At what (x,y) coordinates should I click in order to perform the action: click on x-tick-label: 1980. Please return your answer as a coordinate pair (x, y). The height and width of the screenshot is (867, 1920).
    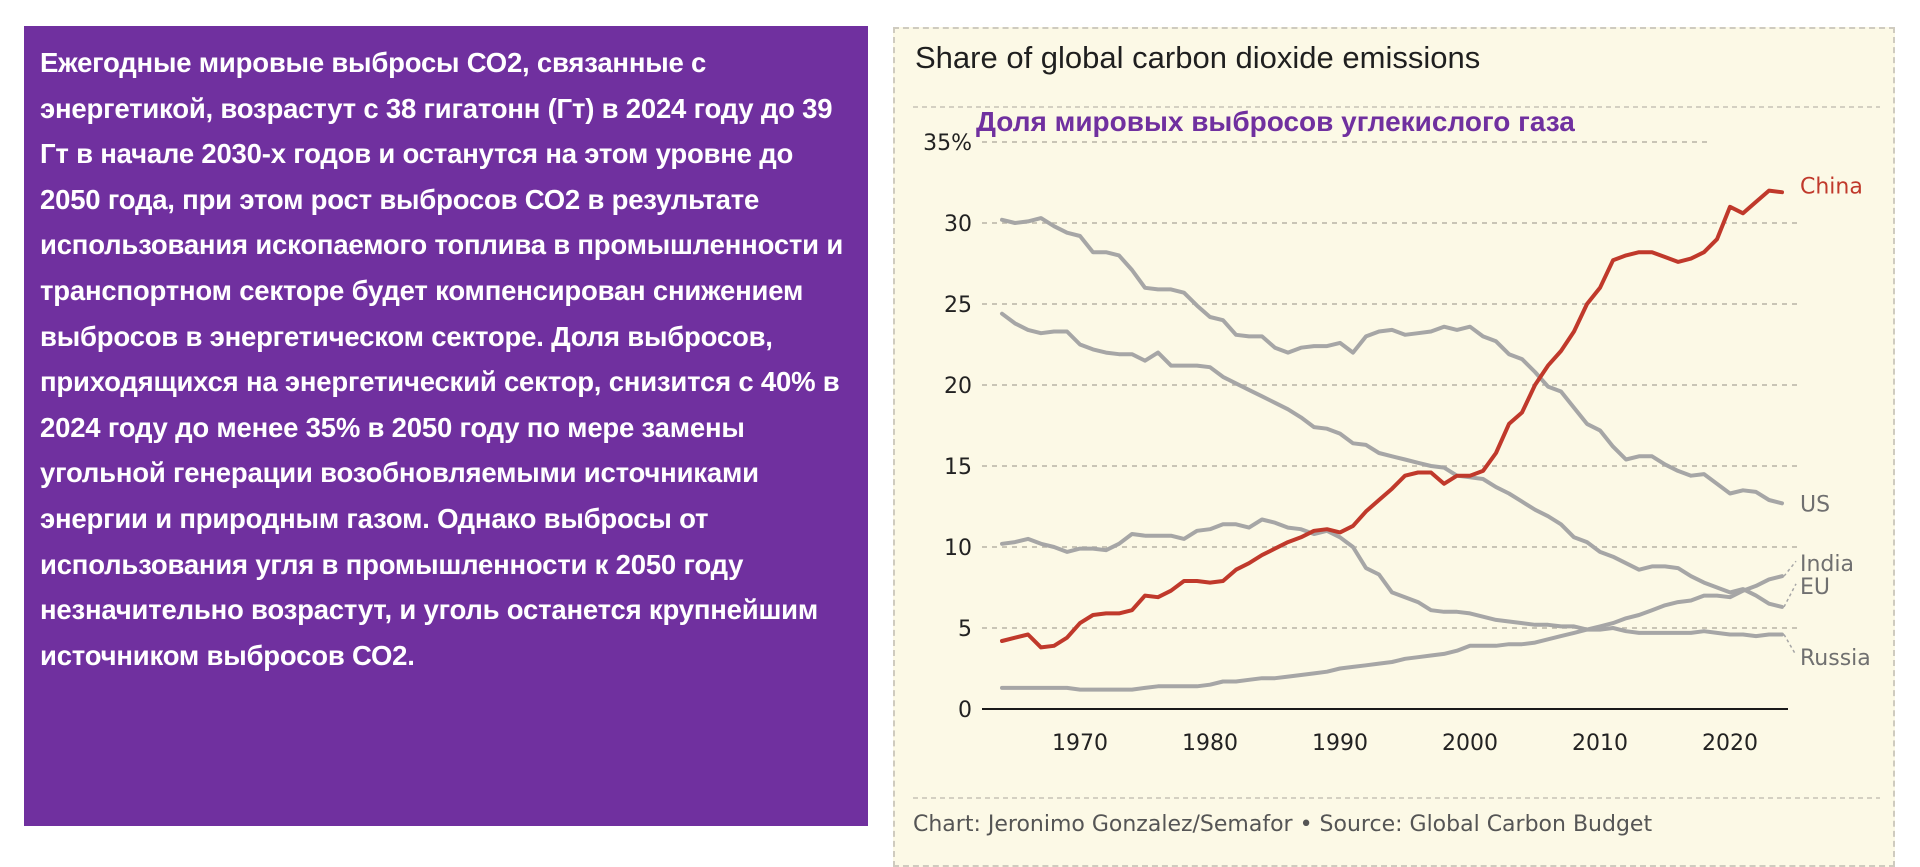
    Looking at the image, I should click on (1210, 743).